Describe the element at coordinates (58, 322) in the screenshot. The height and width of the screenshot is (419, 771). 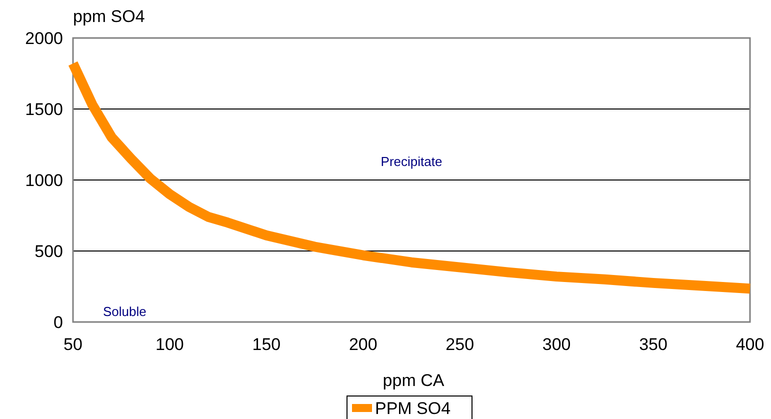
I see `y-tick-label: 0` at that location.